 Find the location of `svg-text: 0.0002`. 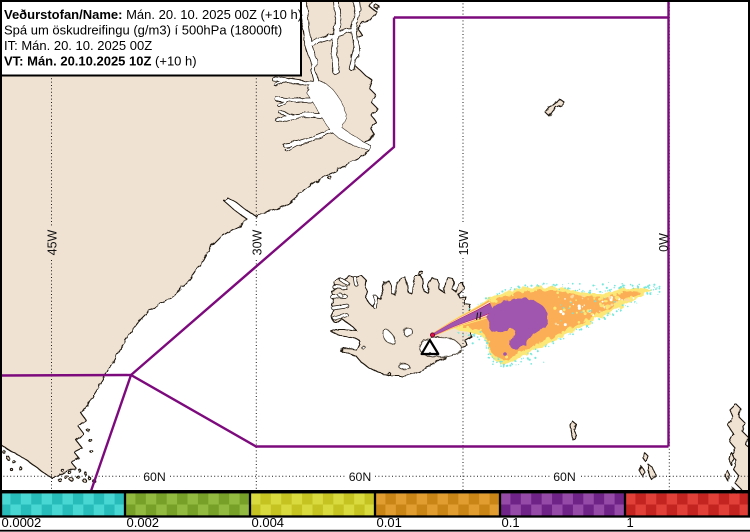

svg-text: 0.0002 is located at coordinates (22, 522).